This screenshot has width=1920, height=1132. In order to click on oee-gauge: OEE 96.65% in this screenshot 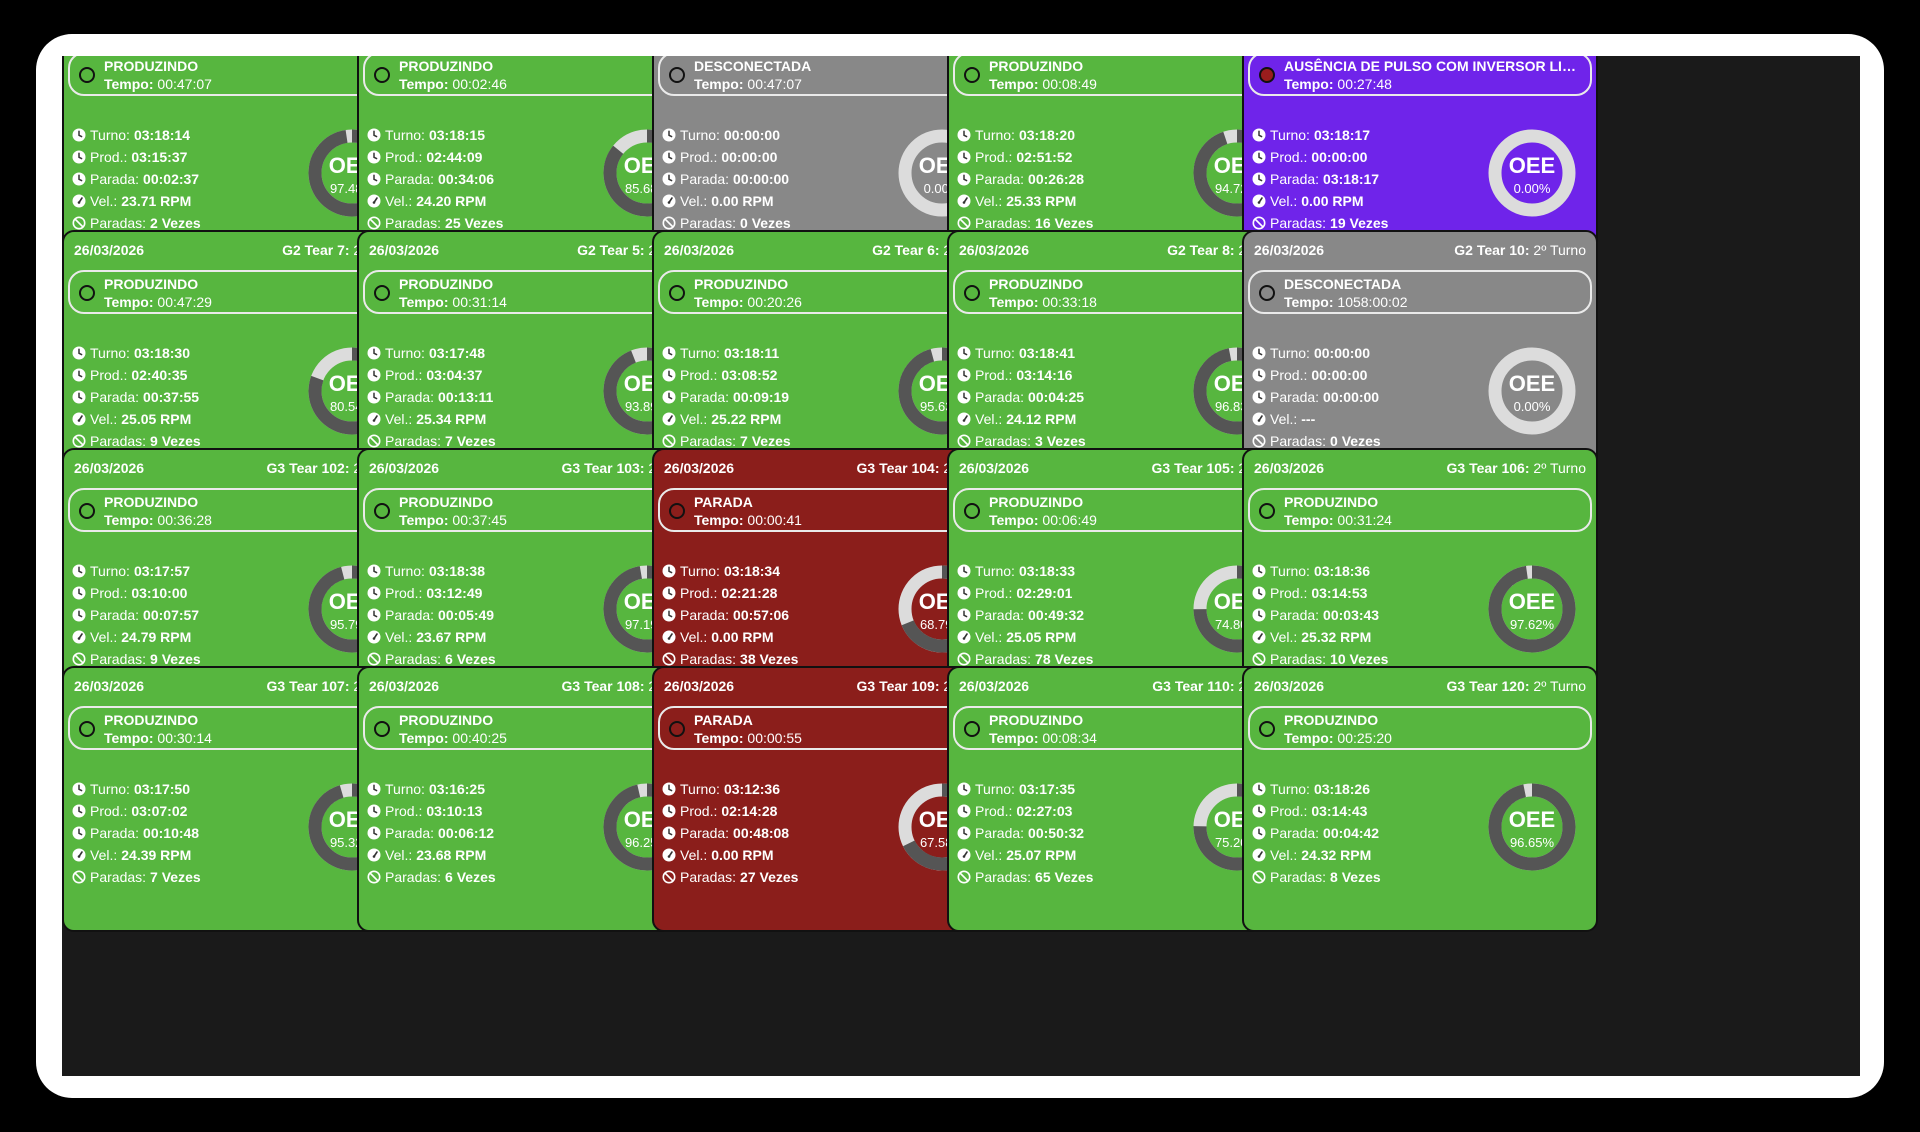, I will do `click(1532, 827)`.